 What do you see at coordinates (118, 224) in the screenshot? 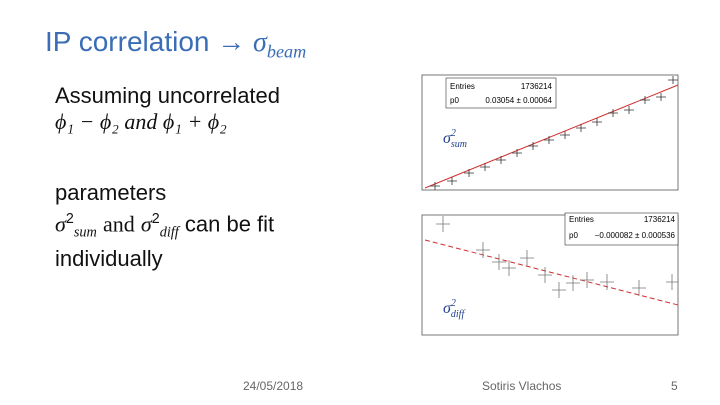
I see `and: and` at bounding box center [118, 224].